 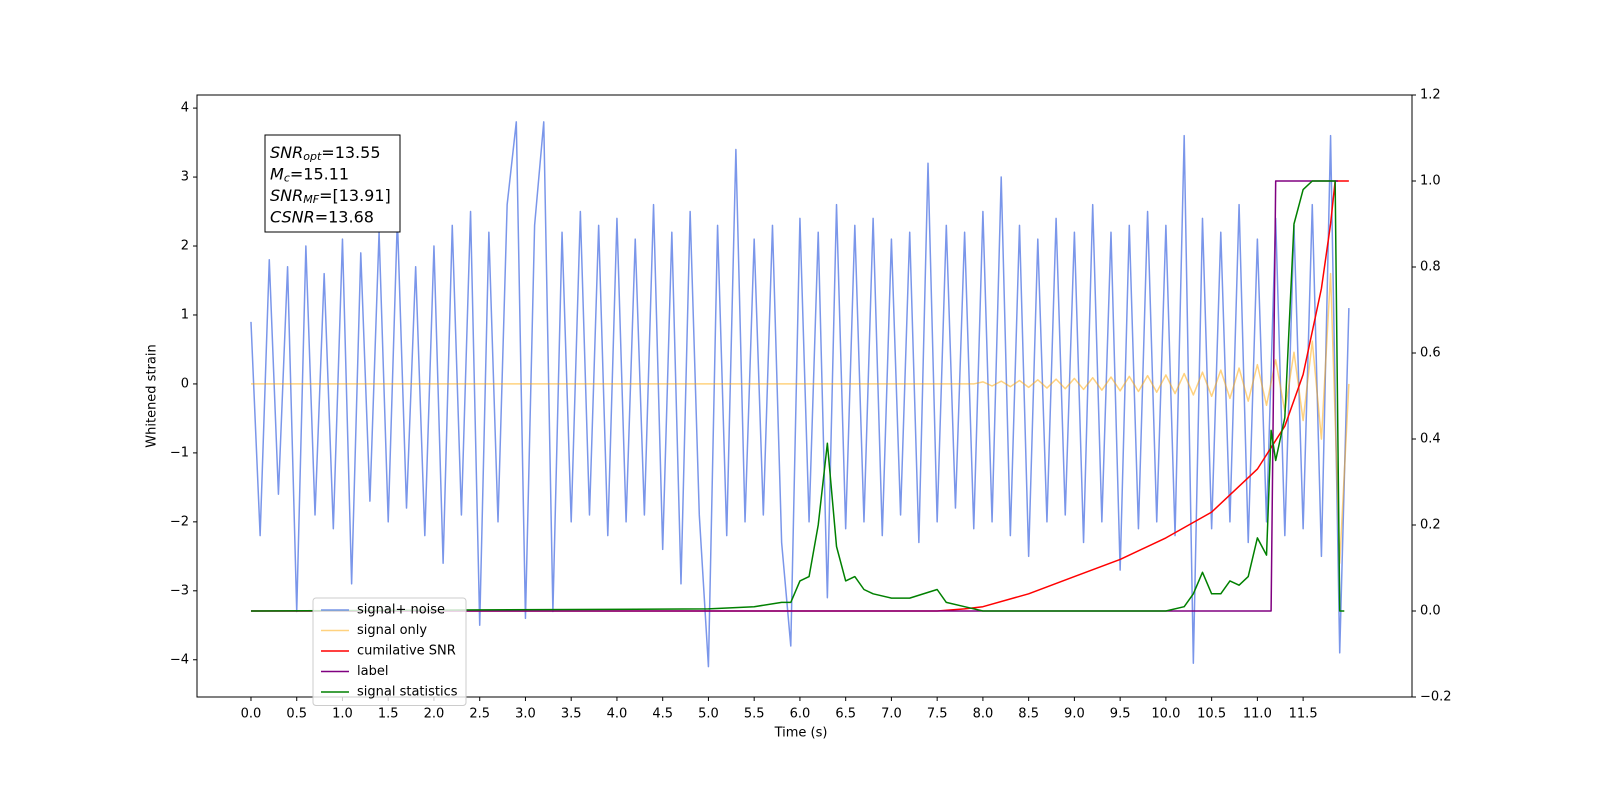 What do you see at coordinates (185, 314) in the screenshot?
I see `y-tick-label: 1` at bounding box center [185, 314].